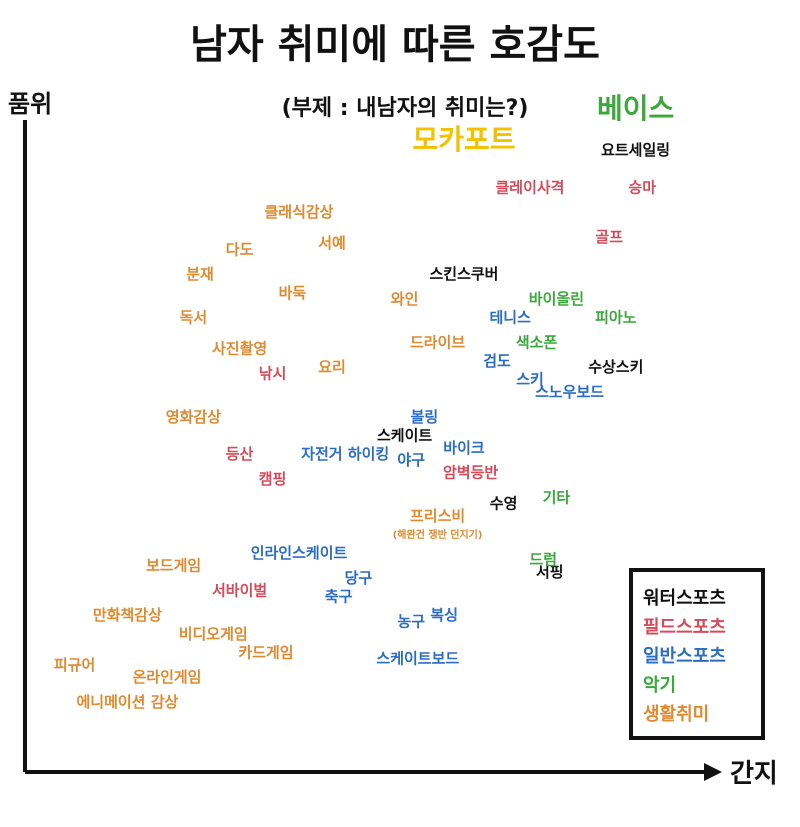 The height and width of the screenshot is (827, 800). What do you see at coordinates (616, 318) in the screenshot?
I see `hobby-label: 피아노` at bounding box center [616, 318].